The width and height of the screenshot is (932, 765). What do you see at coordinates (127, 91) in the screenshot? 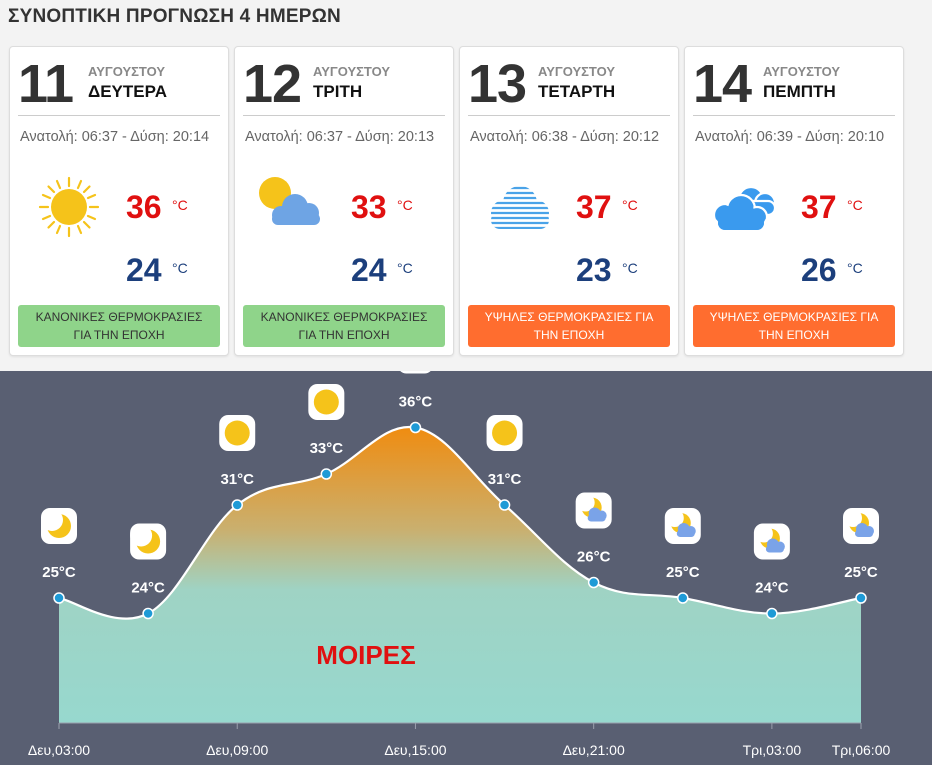
I see `weekday-label: ΔΕΥΤΕΡΑ` at bounding box center [127, 91].